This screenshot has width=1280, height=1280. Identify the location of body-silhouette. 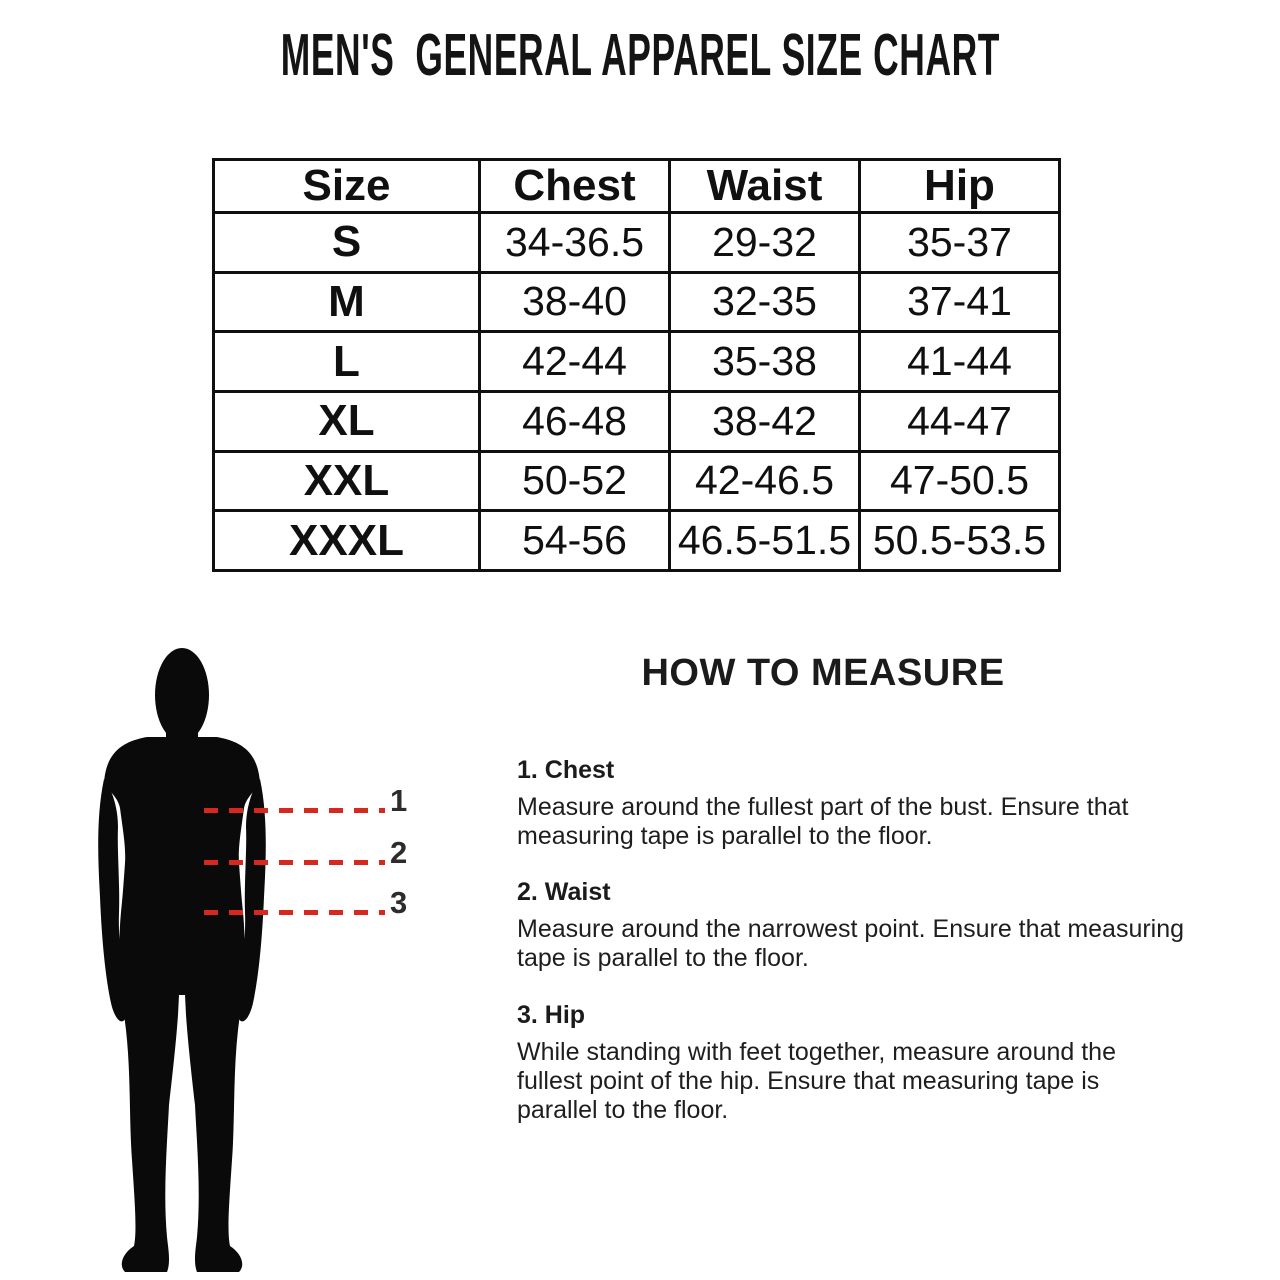
(182, 960).